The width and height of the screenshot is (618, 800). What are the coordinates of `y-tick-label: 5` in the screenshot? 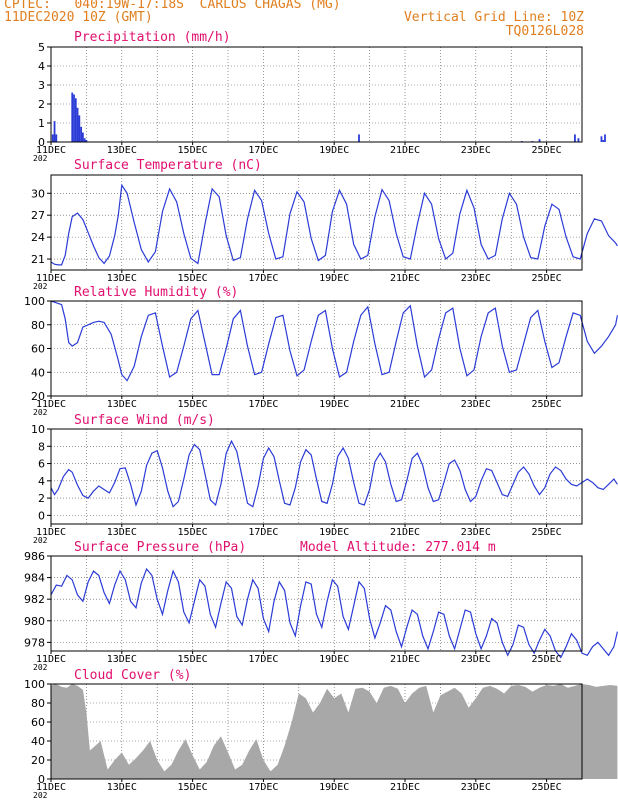 It's located at (41, 47).